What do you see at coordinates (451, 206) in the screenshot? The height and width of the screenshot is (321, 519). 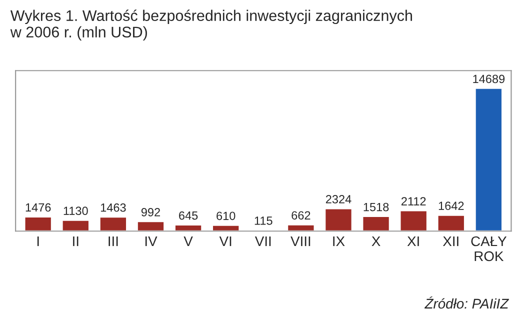 I see `data-label: 1642` at bounding box center [451, 206].